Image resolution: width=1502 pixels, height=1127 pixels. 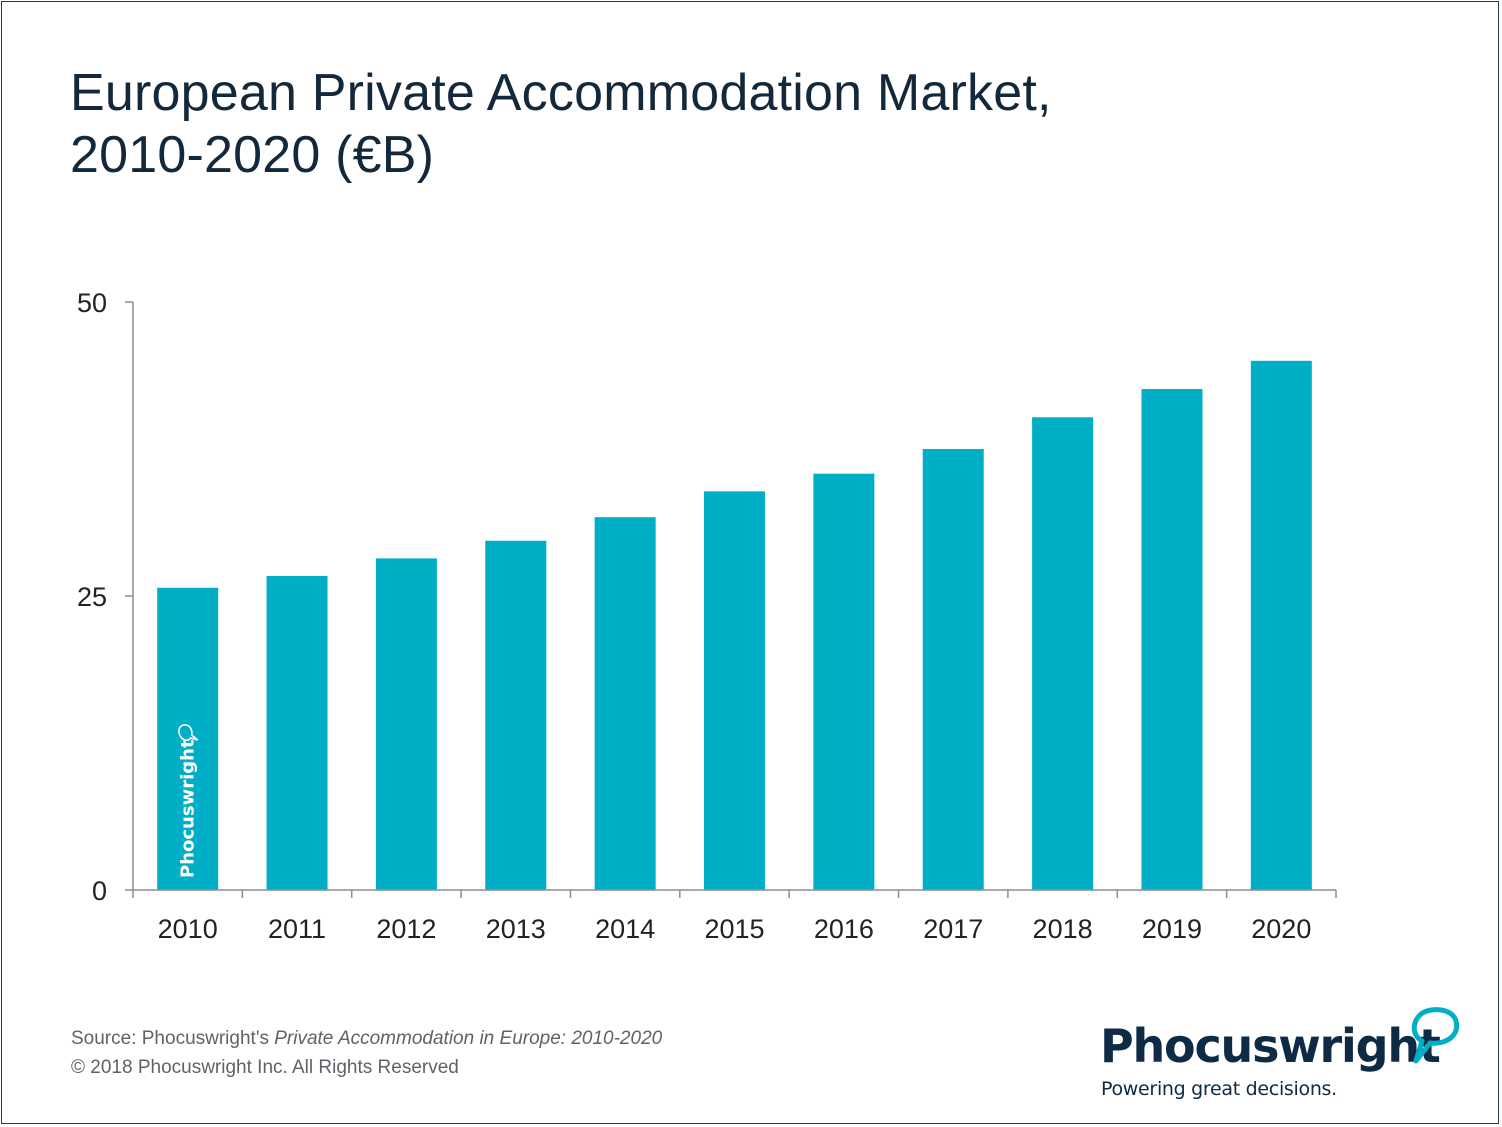 I want to click on y-tick-label-0: 0, so click(x=99, y=891).